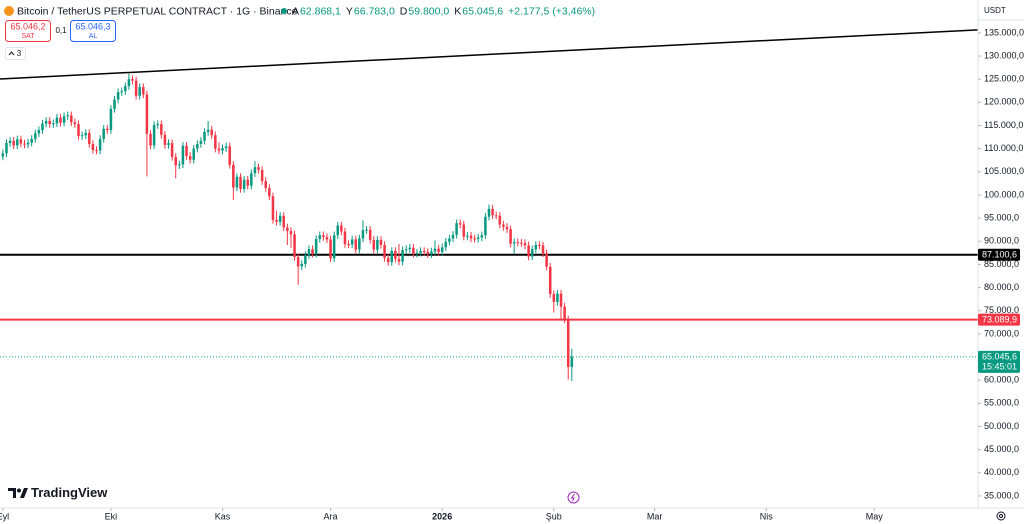  Describe the element at coordinates (999, 367) in the screenshot. I see `countdown: 15:45:01` at that location.